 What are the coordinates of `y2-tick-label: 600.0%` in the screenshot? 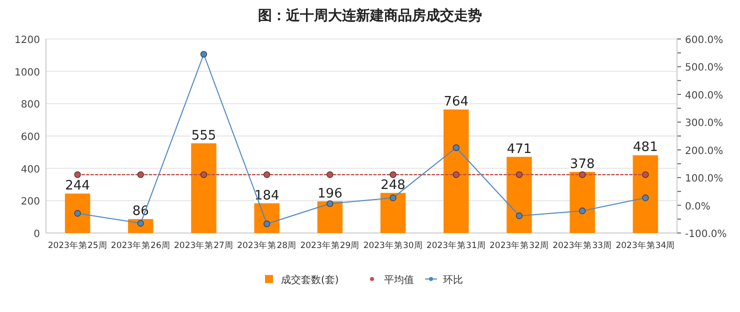 It's located at (704, 40).